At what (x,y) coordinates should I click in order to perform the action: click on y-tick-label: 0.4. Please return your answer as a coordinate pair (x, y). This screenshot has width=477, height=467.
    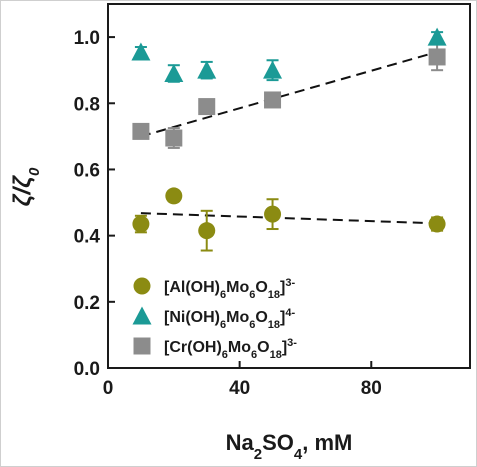
    Looking at the image, I should click on (87, 237).